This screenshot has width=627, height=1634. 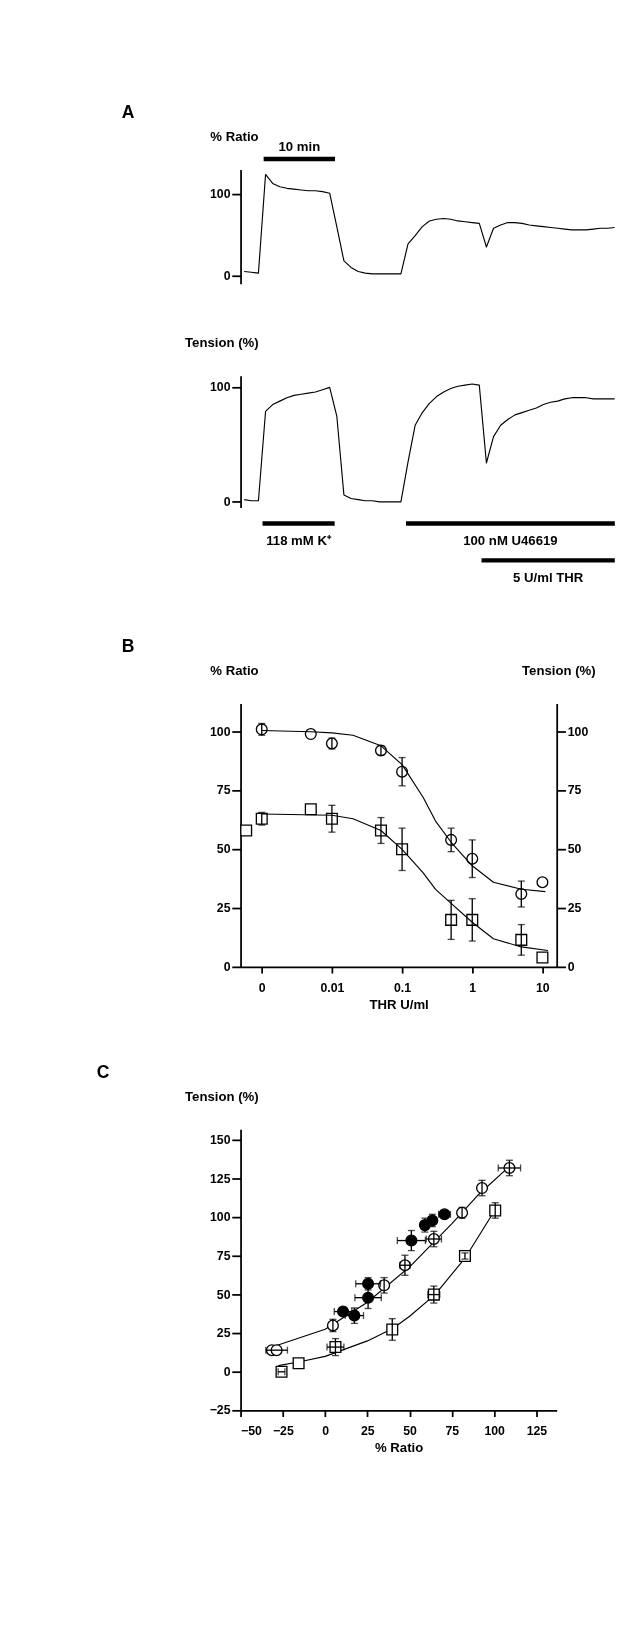 I want to click on y2-tick-label: 0, so click(x=571, y=966).